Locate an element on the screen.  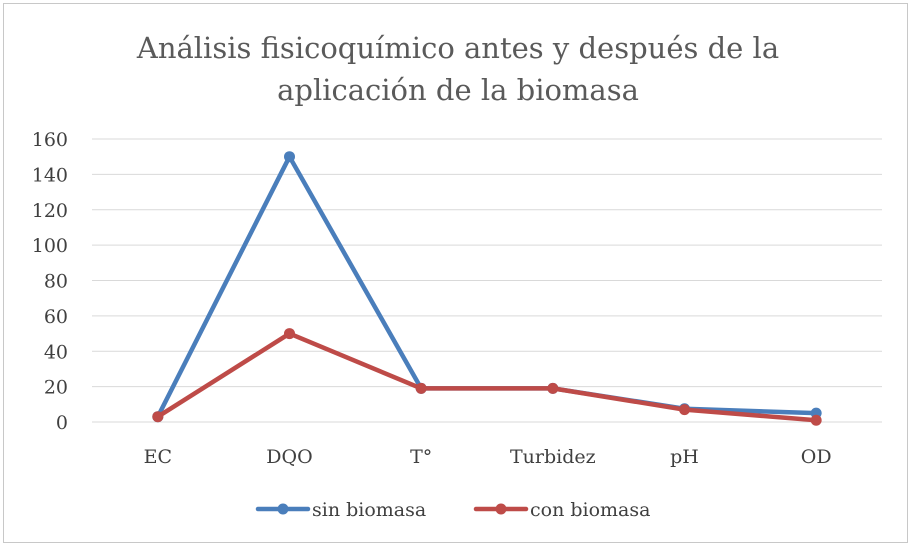
legend-label-con-biomasa: con biomasa is located at coordinates (590, 510).